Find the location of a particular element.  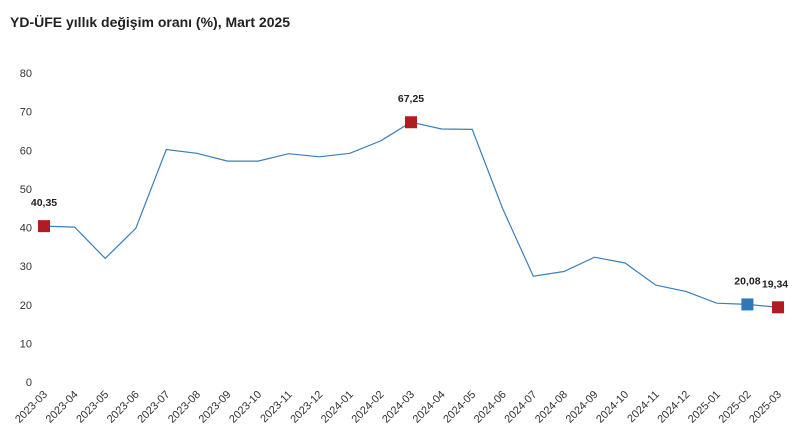

y-tick-label: 0 is located at coordinates (29, 383).